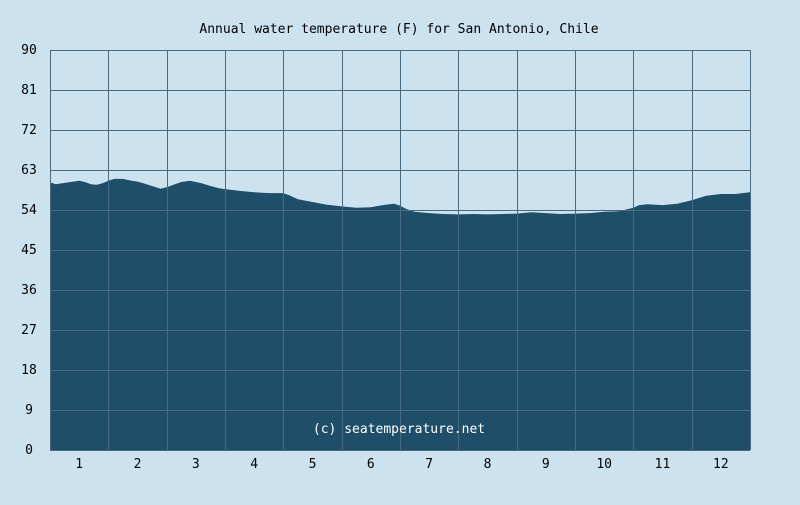 Image resolution: width=800 pixels, height=505 pixels. What do you see at coordinates (196, 464) in the screenshot?
I see `x-tick-label: 3` at bounding box center [196, 464].